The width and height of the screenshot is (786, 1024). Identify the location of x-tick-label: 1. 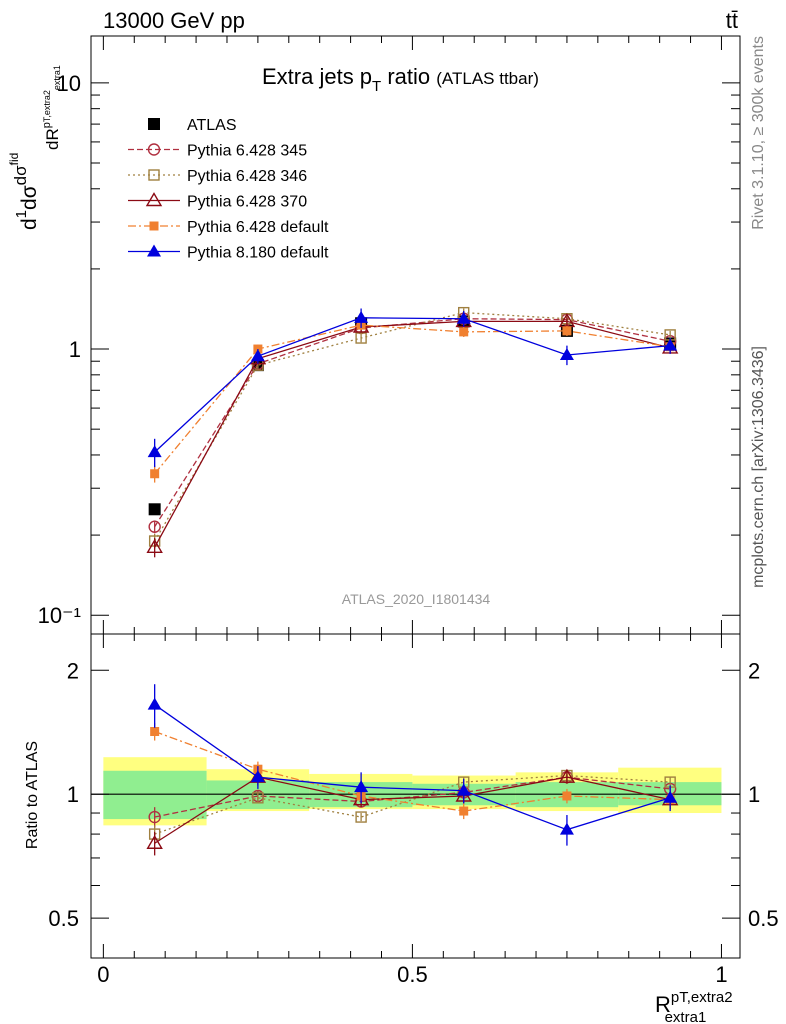
(721, 974).